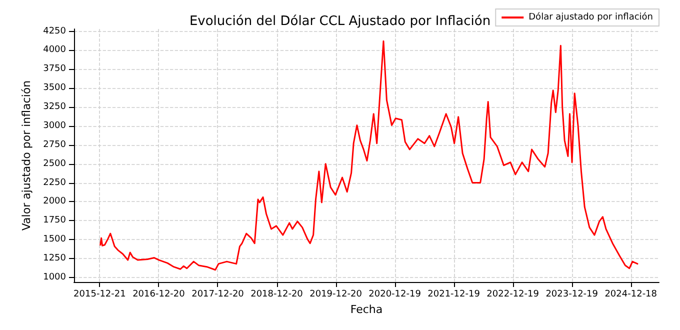 This screenshot has height=330, width=680. I want to click on y-axis-title: Valor ajustado por inflación, so click(27, 155).